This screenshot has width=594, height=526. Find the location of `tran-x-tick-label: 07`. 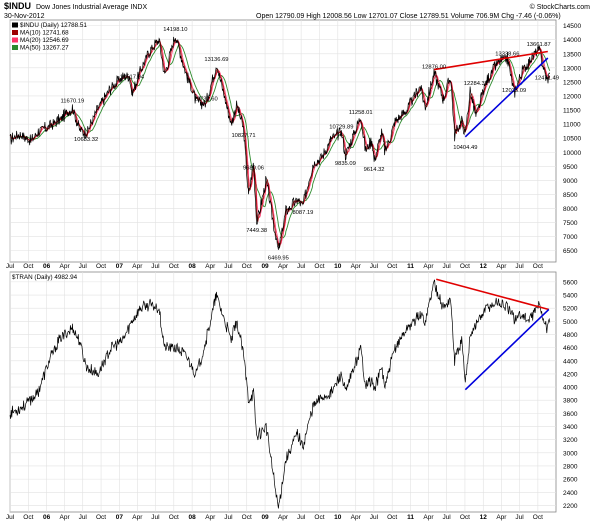

tran-x-tick-label: 07 is located at coordinates (120, 517).